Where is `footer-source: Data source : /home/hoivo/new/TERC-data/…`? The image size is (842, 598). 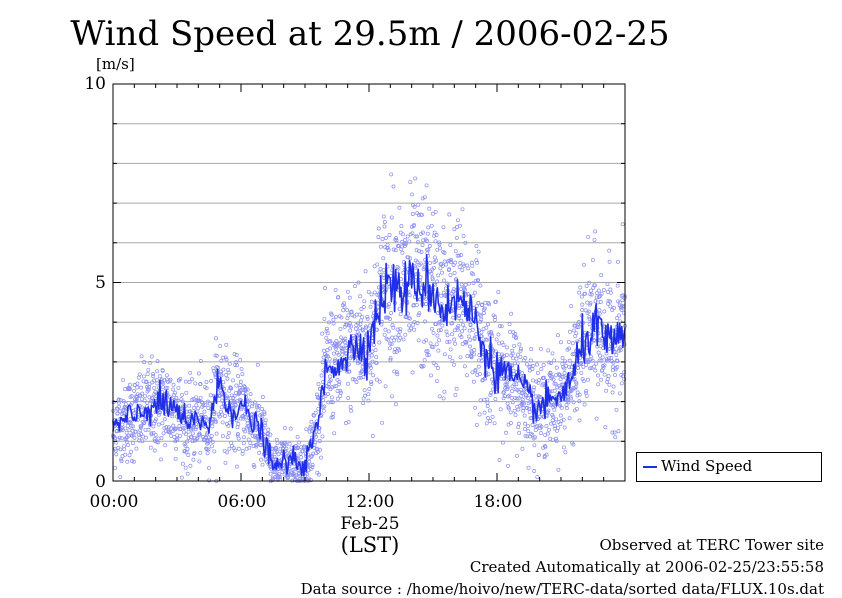
footer-source: Data source : /home/hoivo/new/TERC-data/… is located at coordinates (562, 589).